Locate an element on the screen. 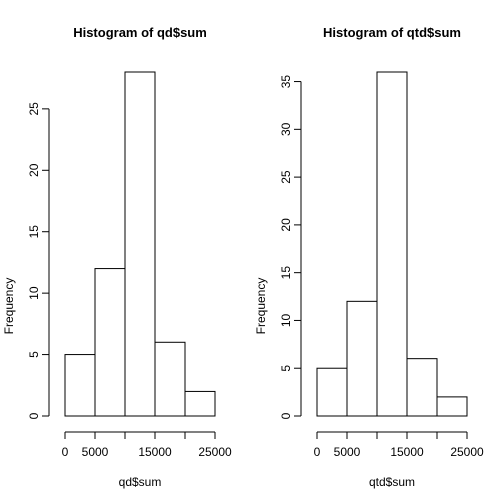 The width and height of the screenshot is (504, 504). x-axis-title: qtd$sum is located at coordinates (392, 482).